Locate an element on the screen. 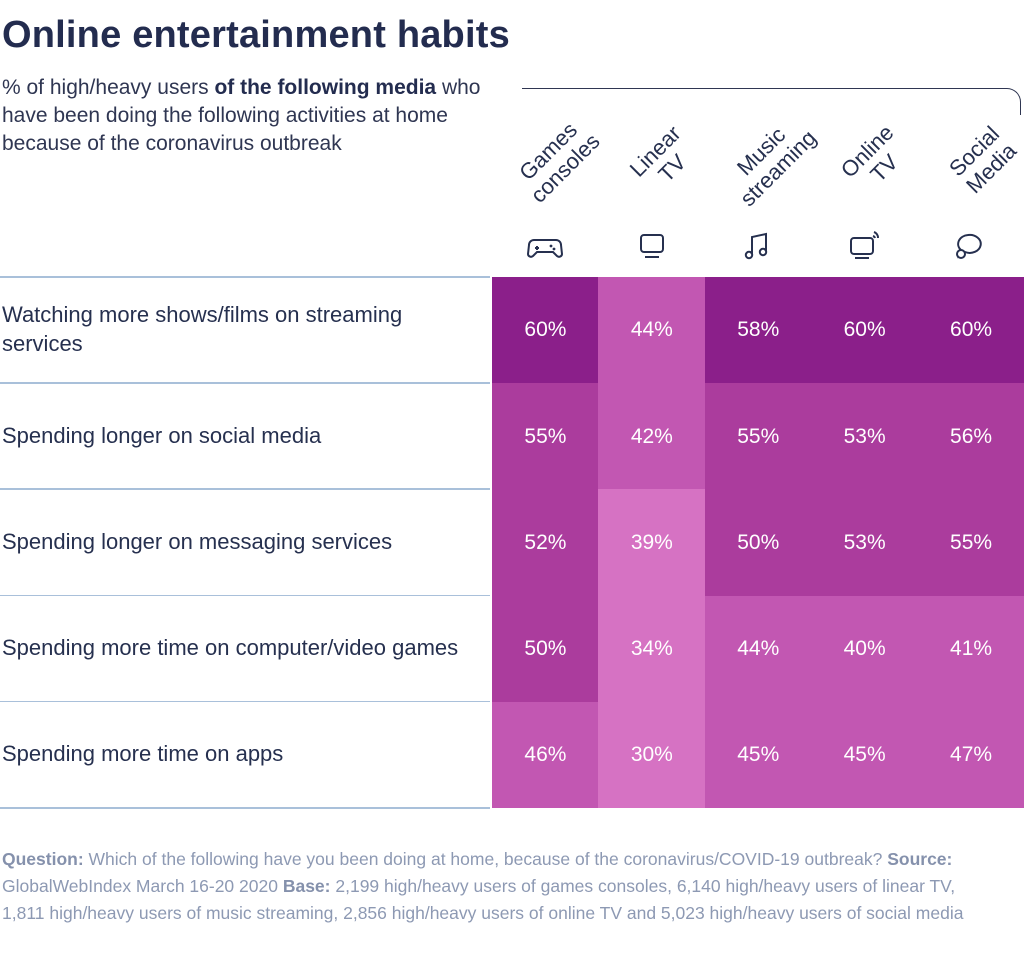 Image resolution: width=1024 pixels, height=969 pixels. row-label-5: Spending more time on apps is located at coordinates (143, 754).